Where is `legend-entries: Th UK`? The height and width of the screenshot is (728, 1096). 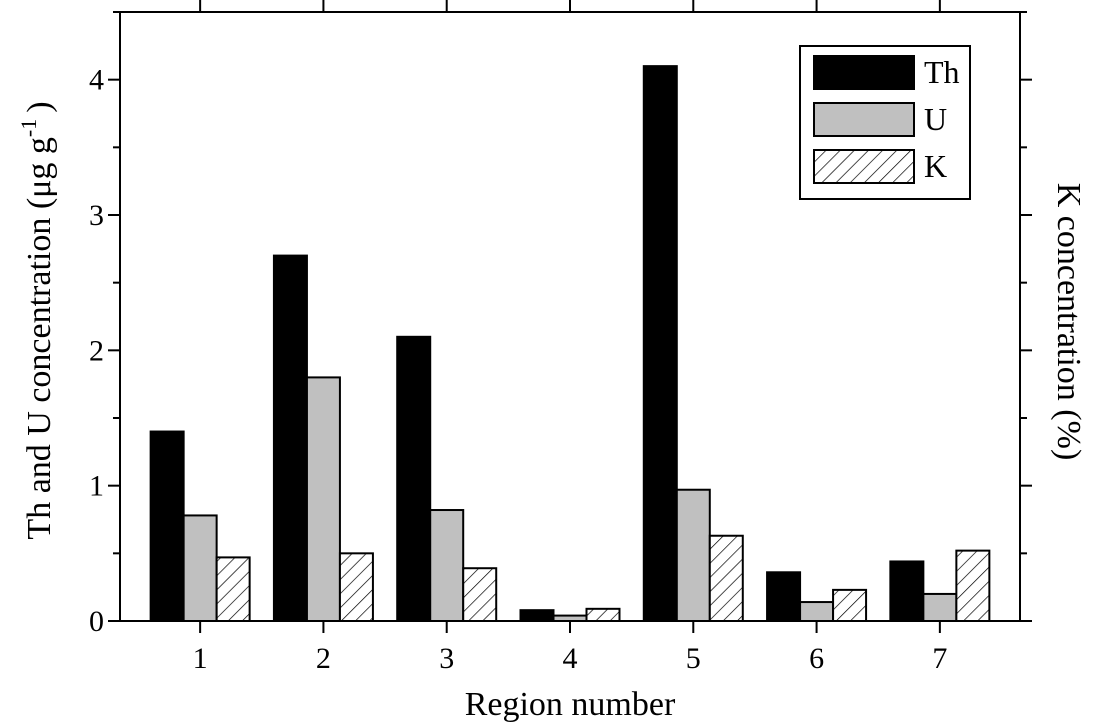 legend-entries: Th UK is located at coordinates (886, 119).